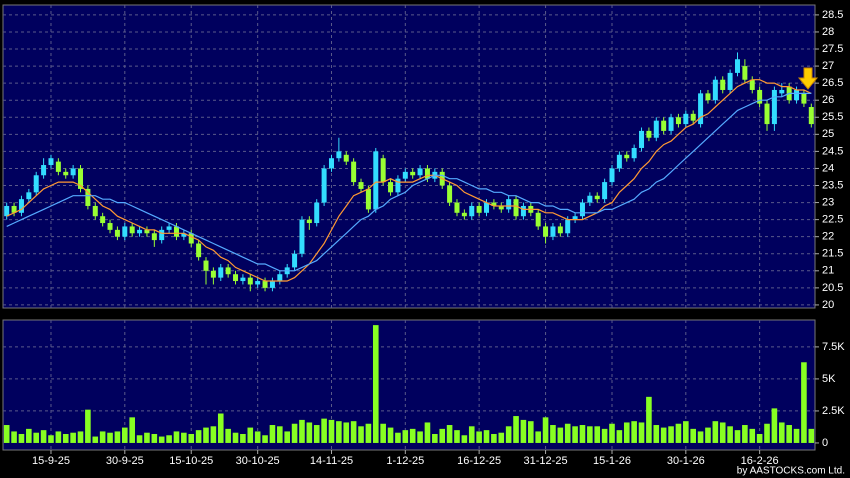  What do you see at coordinates (832, 254) in the screenshot?
I see `y-tick-label: 21.5` at bounding box center [832, 254].